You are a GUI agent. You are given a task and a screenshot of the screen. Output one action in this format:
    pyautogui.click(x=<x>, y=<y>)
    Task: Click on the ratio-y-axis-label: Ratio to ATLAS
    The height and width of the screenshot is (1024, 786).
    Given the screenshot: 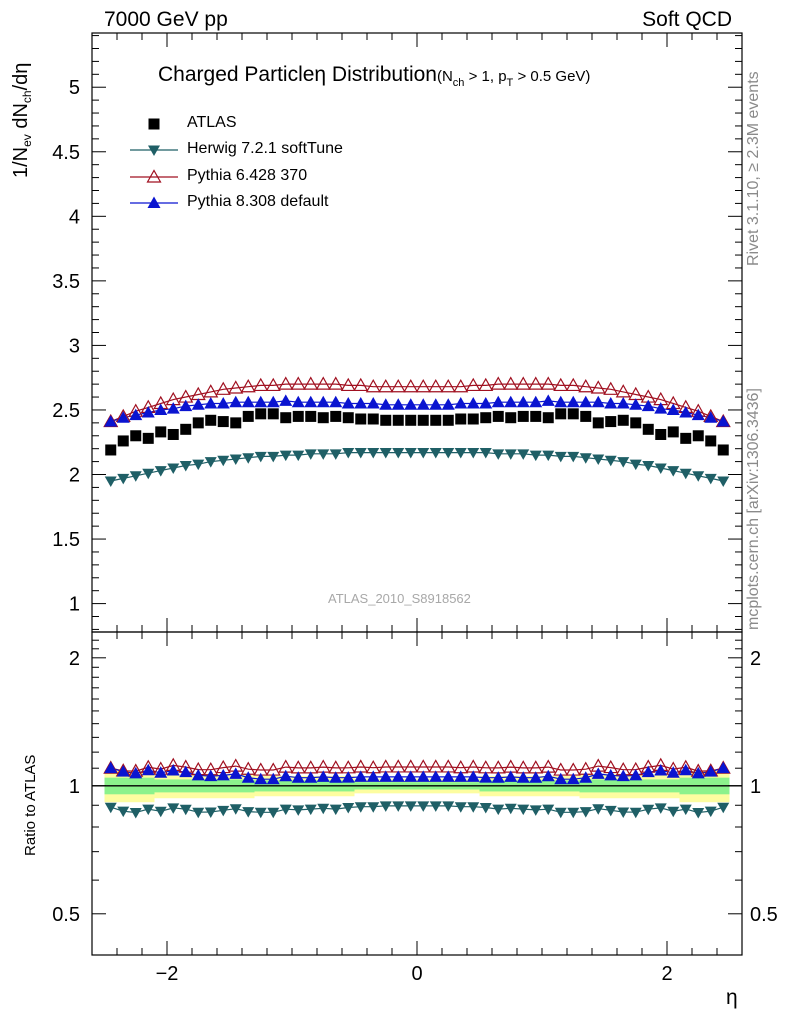 What is the action you would take?
    pyautogui.click(x=30, y=805)
    